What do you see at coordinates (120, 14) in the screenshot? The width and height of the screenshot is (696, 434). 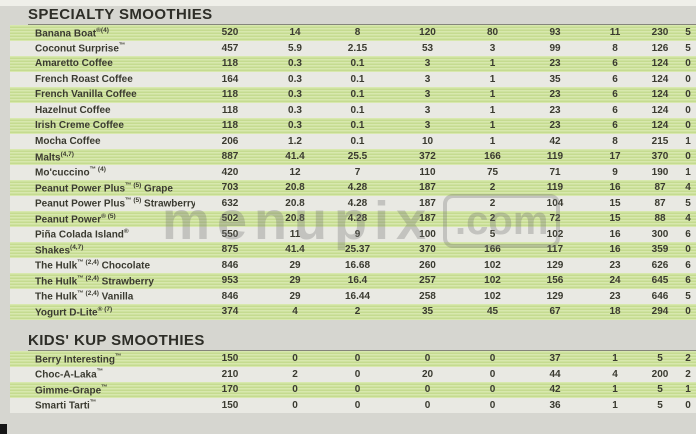 I see `section-title: SPECIALTY SMOOTHIES` at bounding box center [120, 14].